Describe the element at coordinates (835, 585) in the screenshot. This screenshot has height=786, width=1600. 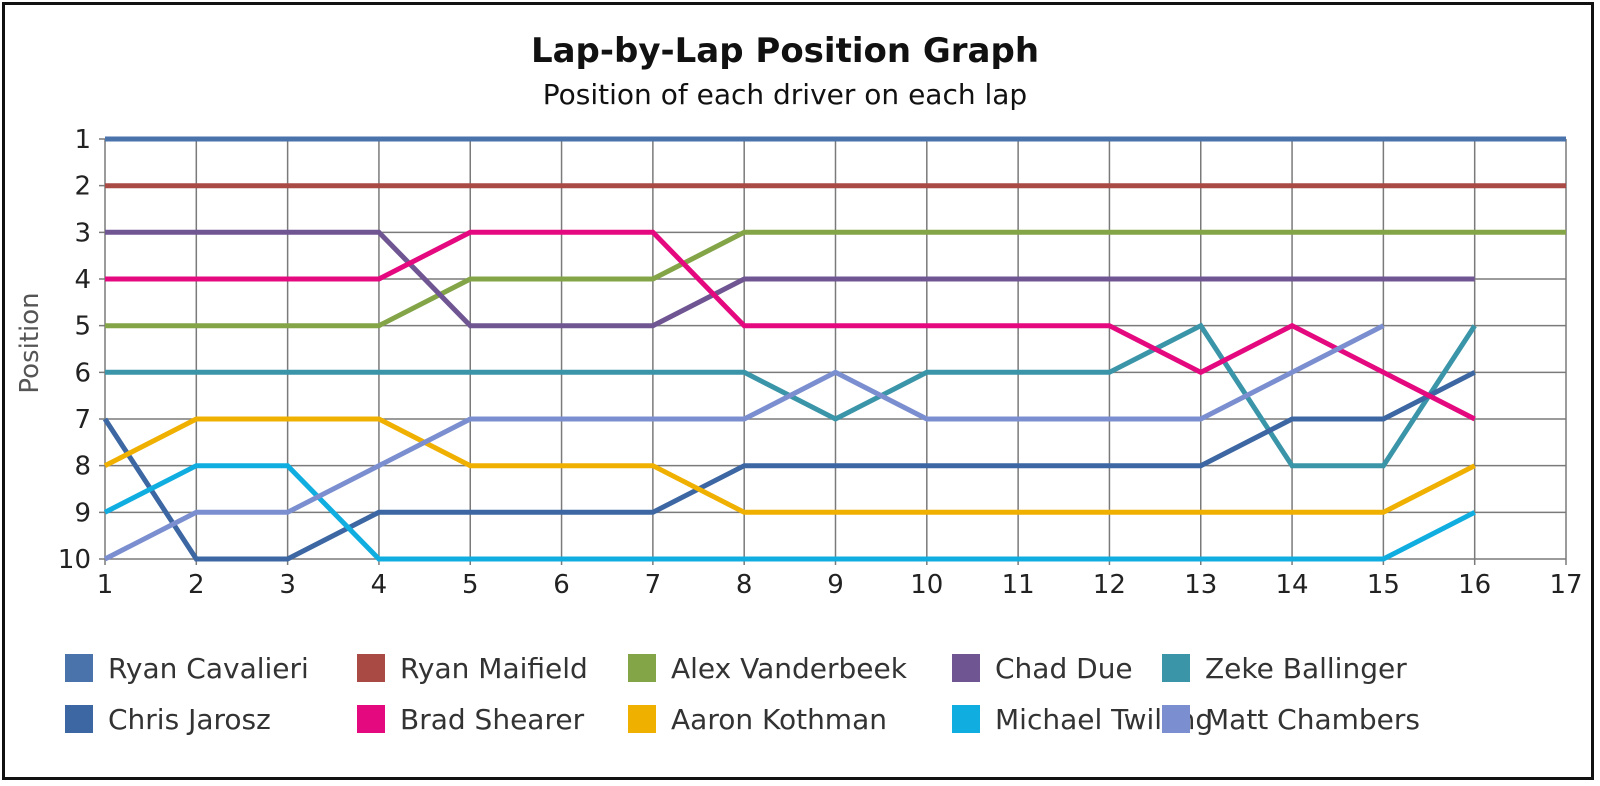
I see `x-tick-label: 9` at that location.